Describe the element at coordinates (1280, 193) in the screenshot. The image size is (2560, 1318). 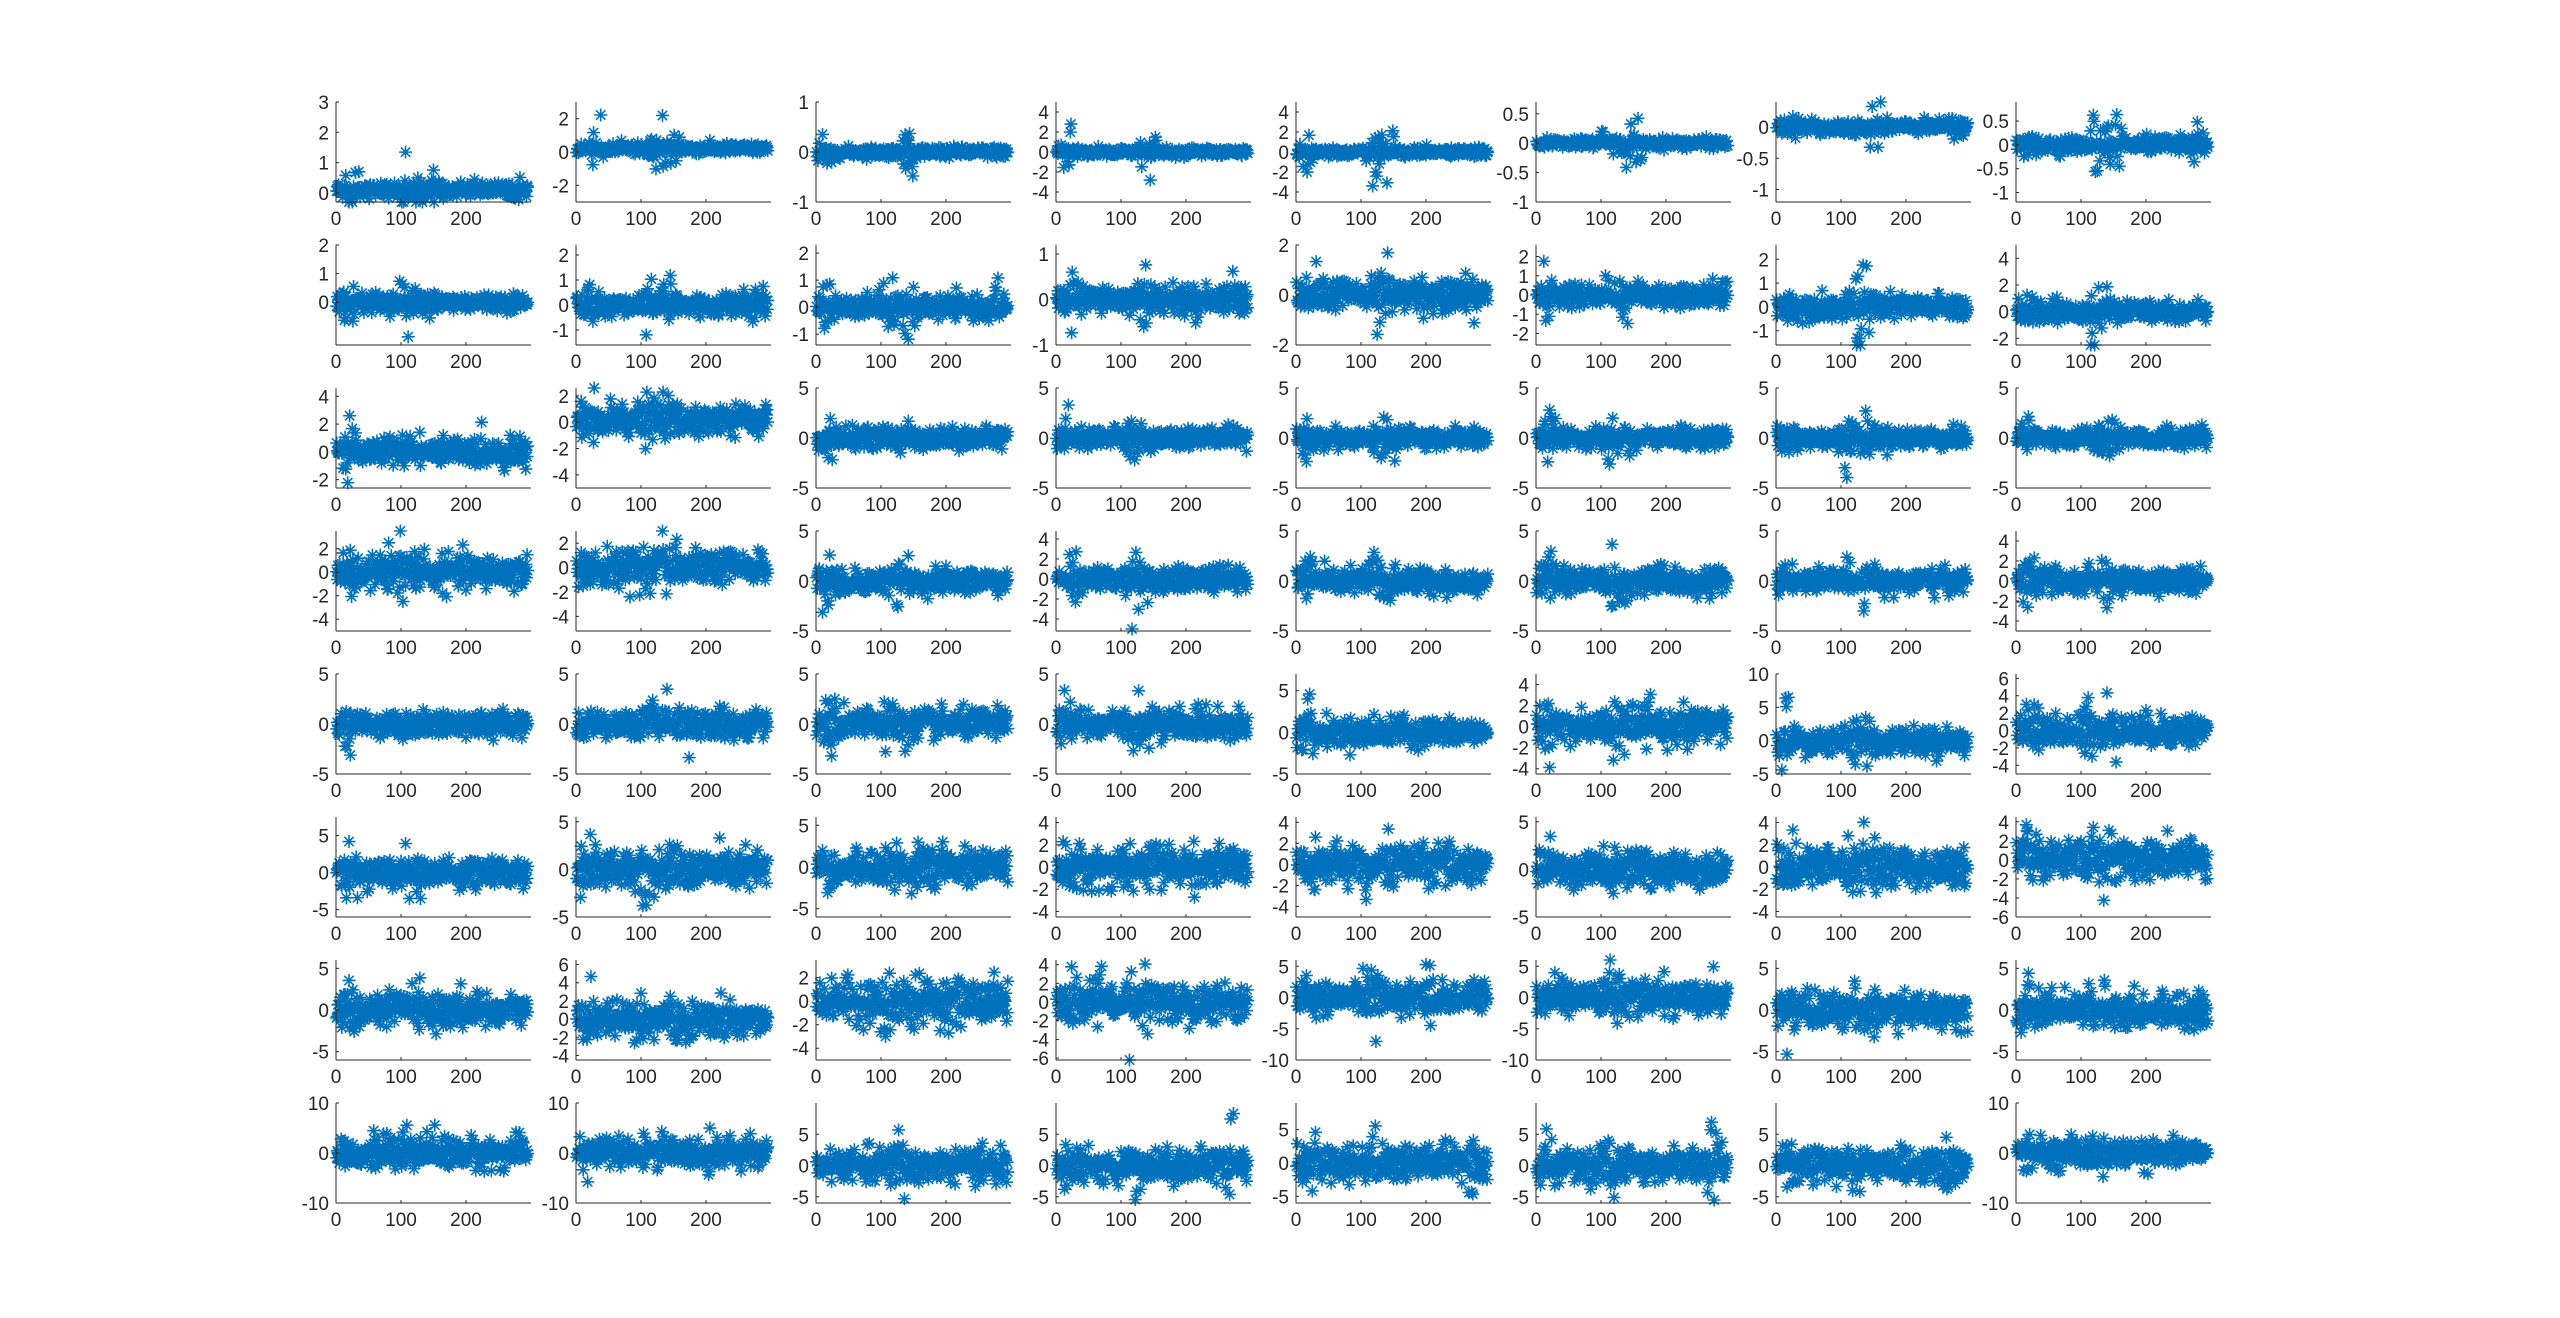
I see `y-tick-label: -4` at that location.